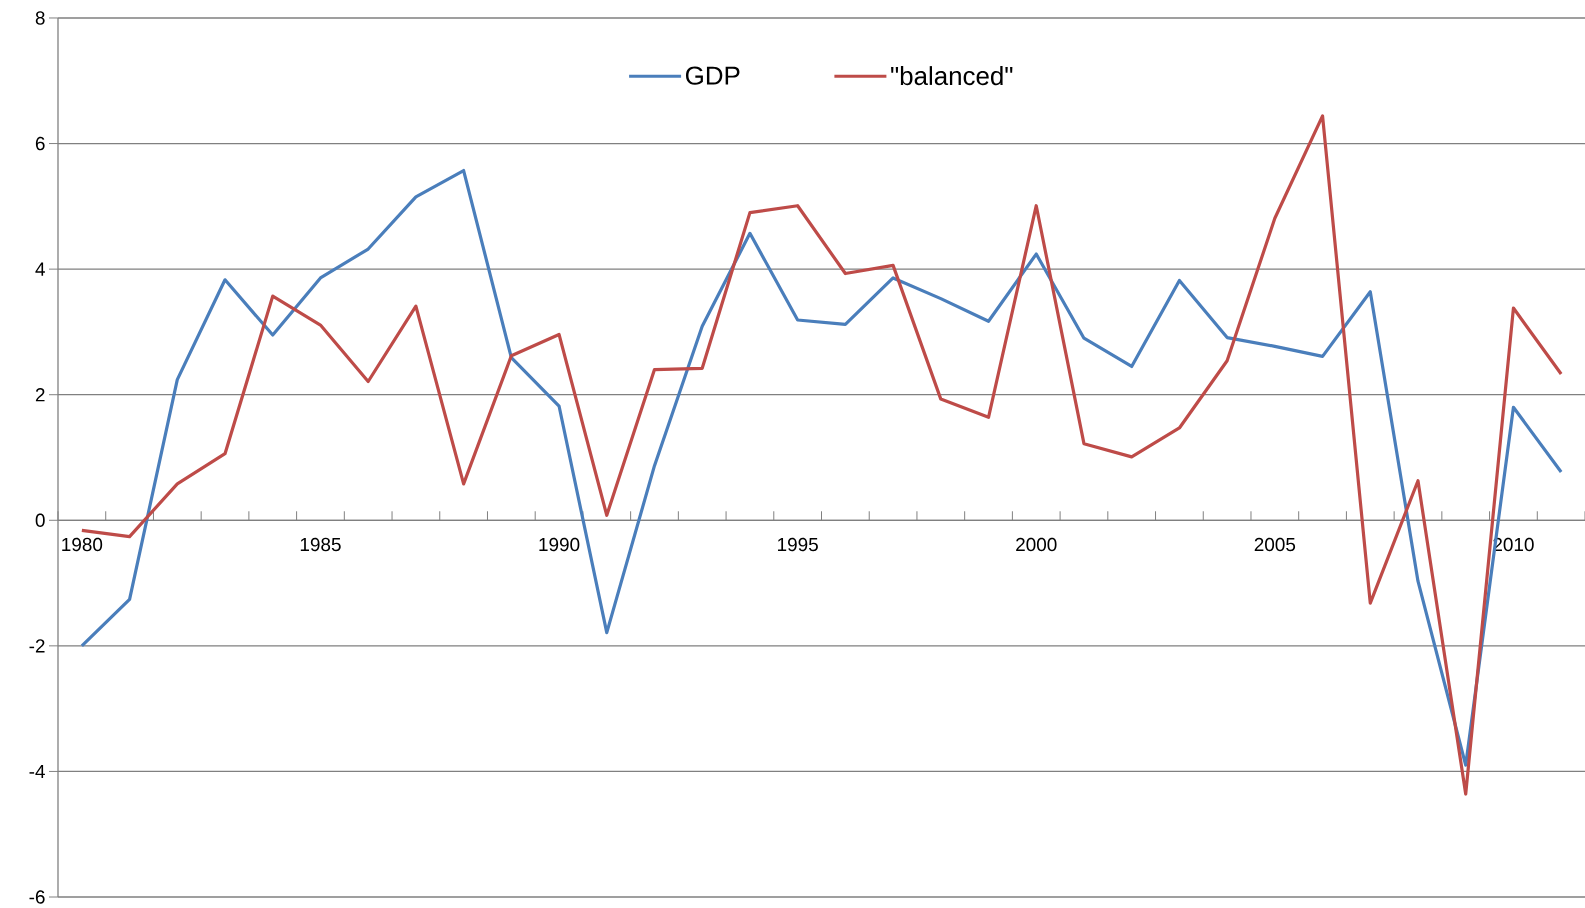 Image resolution: width=1585 pixels, height=908 pixels. Describe the element at coordinates (40, 269) in the screenshot. I see `y-tick-label: 4` at that location.